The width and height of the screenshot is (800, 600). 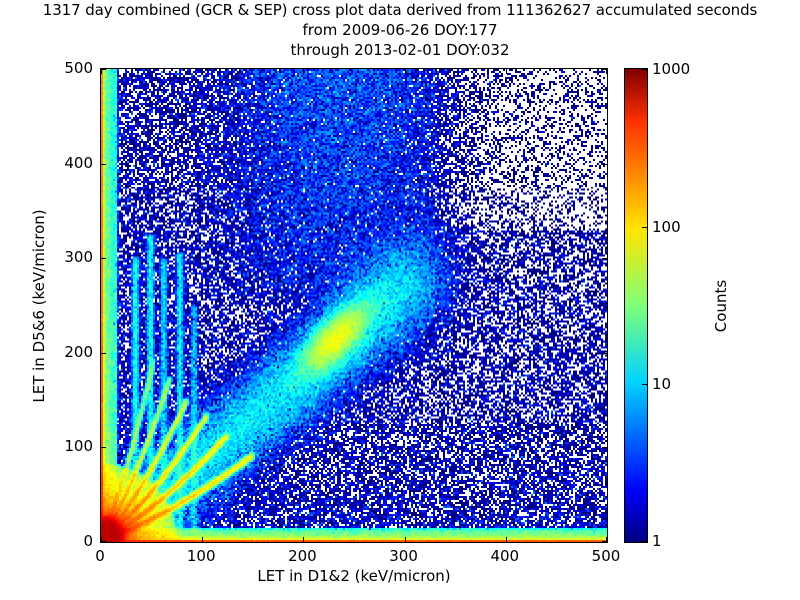 I want to click on colorbar, so click(x=636, y=305).